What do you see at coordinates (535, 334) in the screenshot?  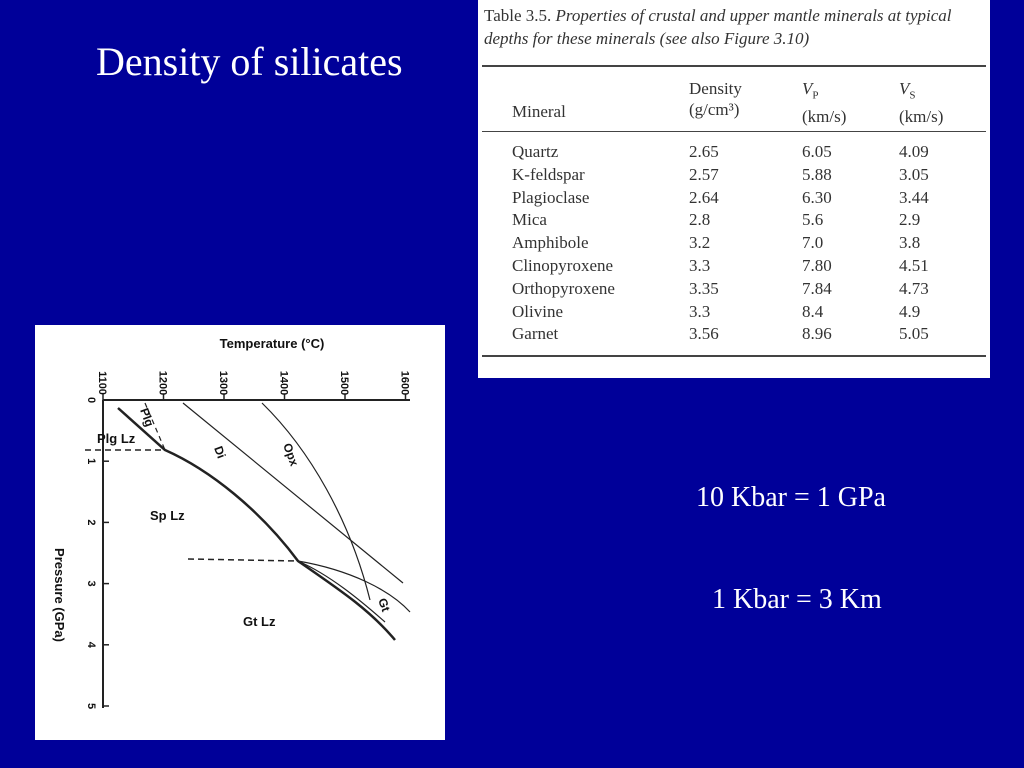 I see `table-cell: Garnet` at bounding box center [535, 334].